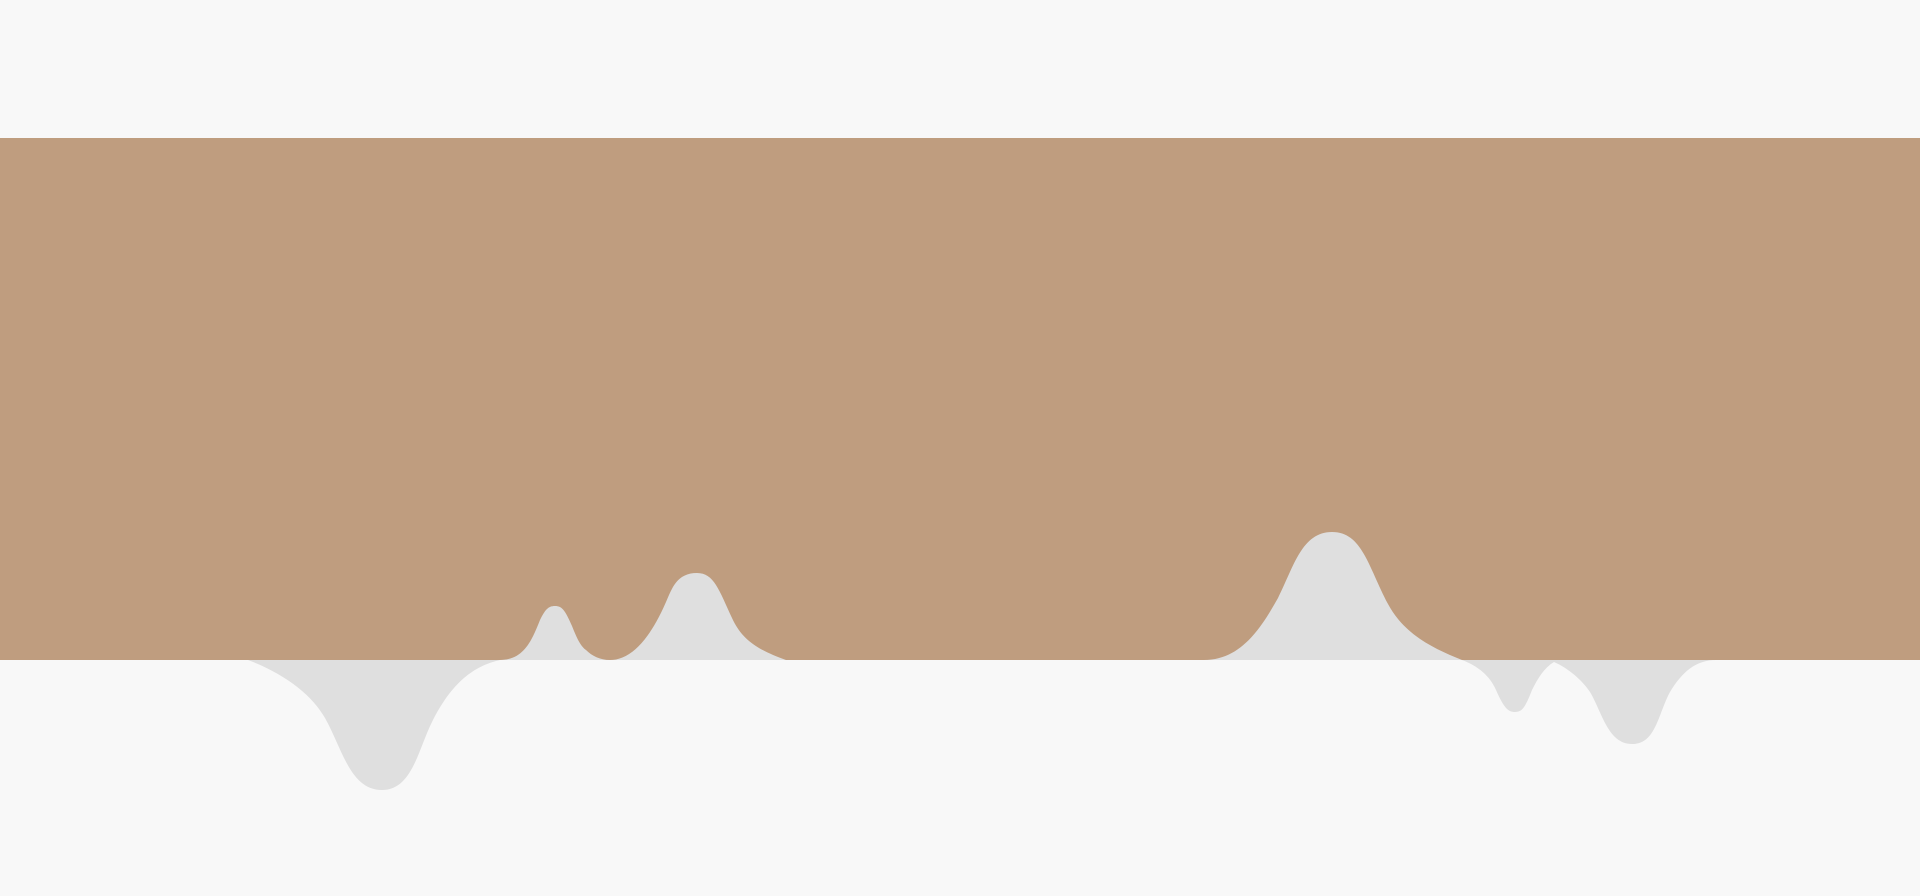  Describe the element at coordinates (1589, 702) in the screenshot. I see `drip-right` at that location.